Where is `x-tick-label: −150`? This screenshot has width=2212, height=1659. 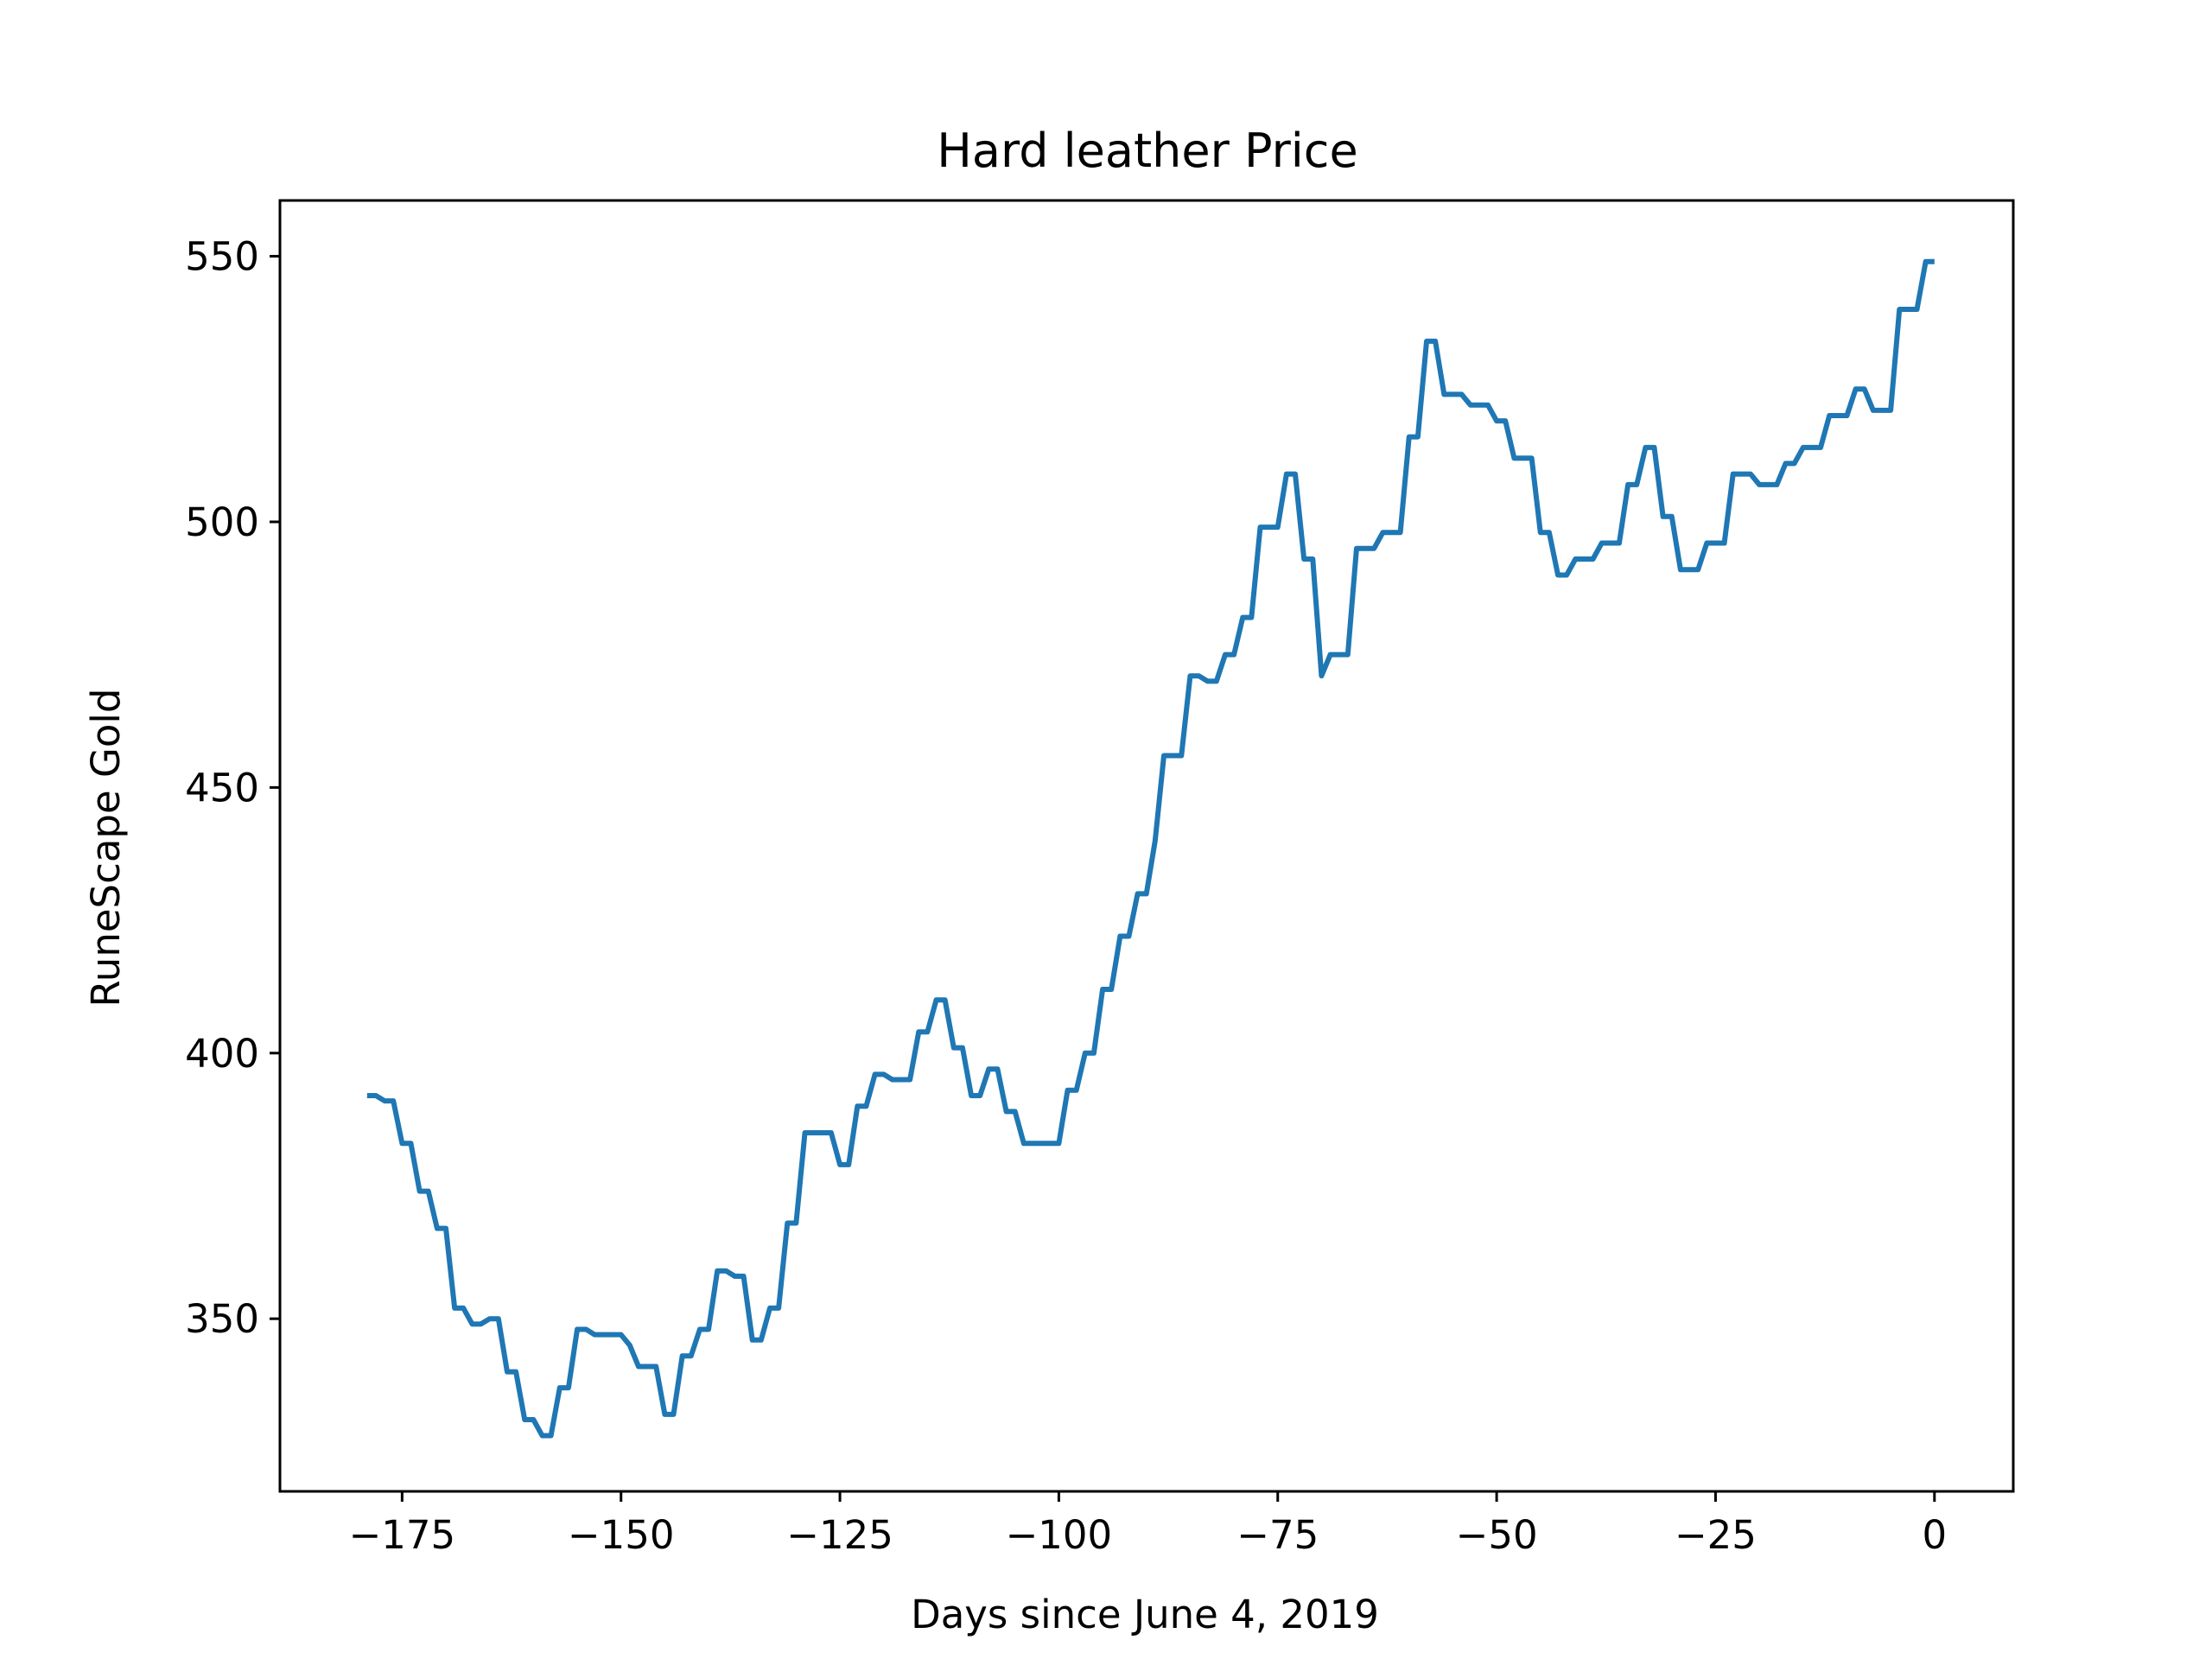 x-tick-label: −150 is located at coordinates (621, 1535).